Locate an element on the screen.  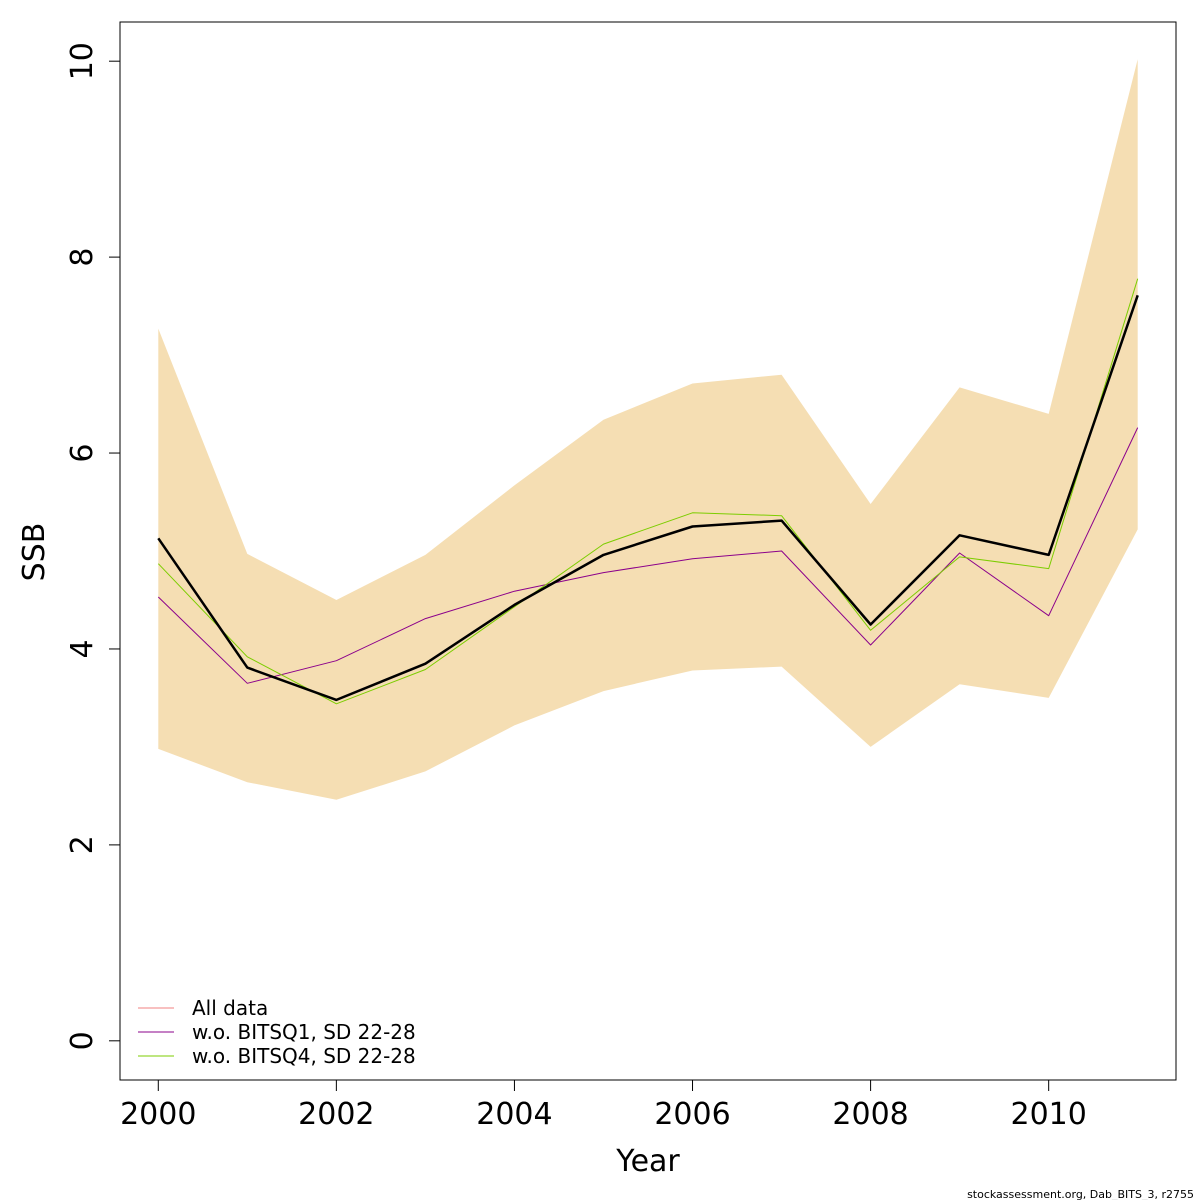
legend-label: All data is located at coordinates (230, 1008).